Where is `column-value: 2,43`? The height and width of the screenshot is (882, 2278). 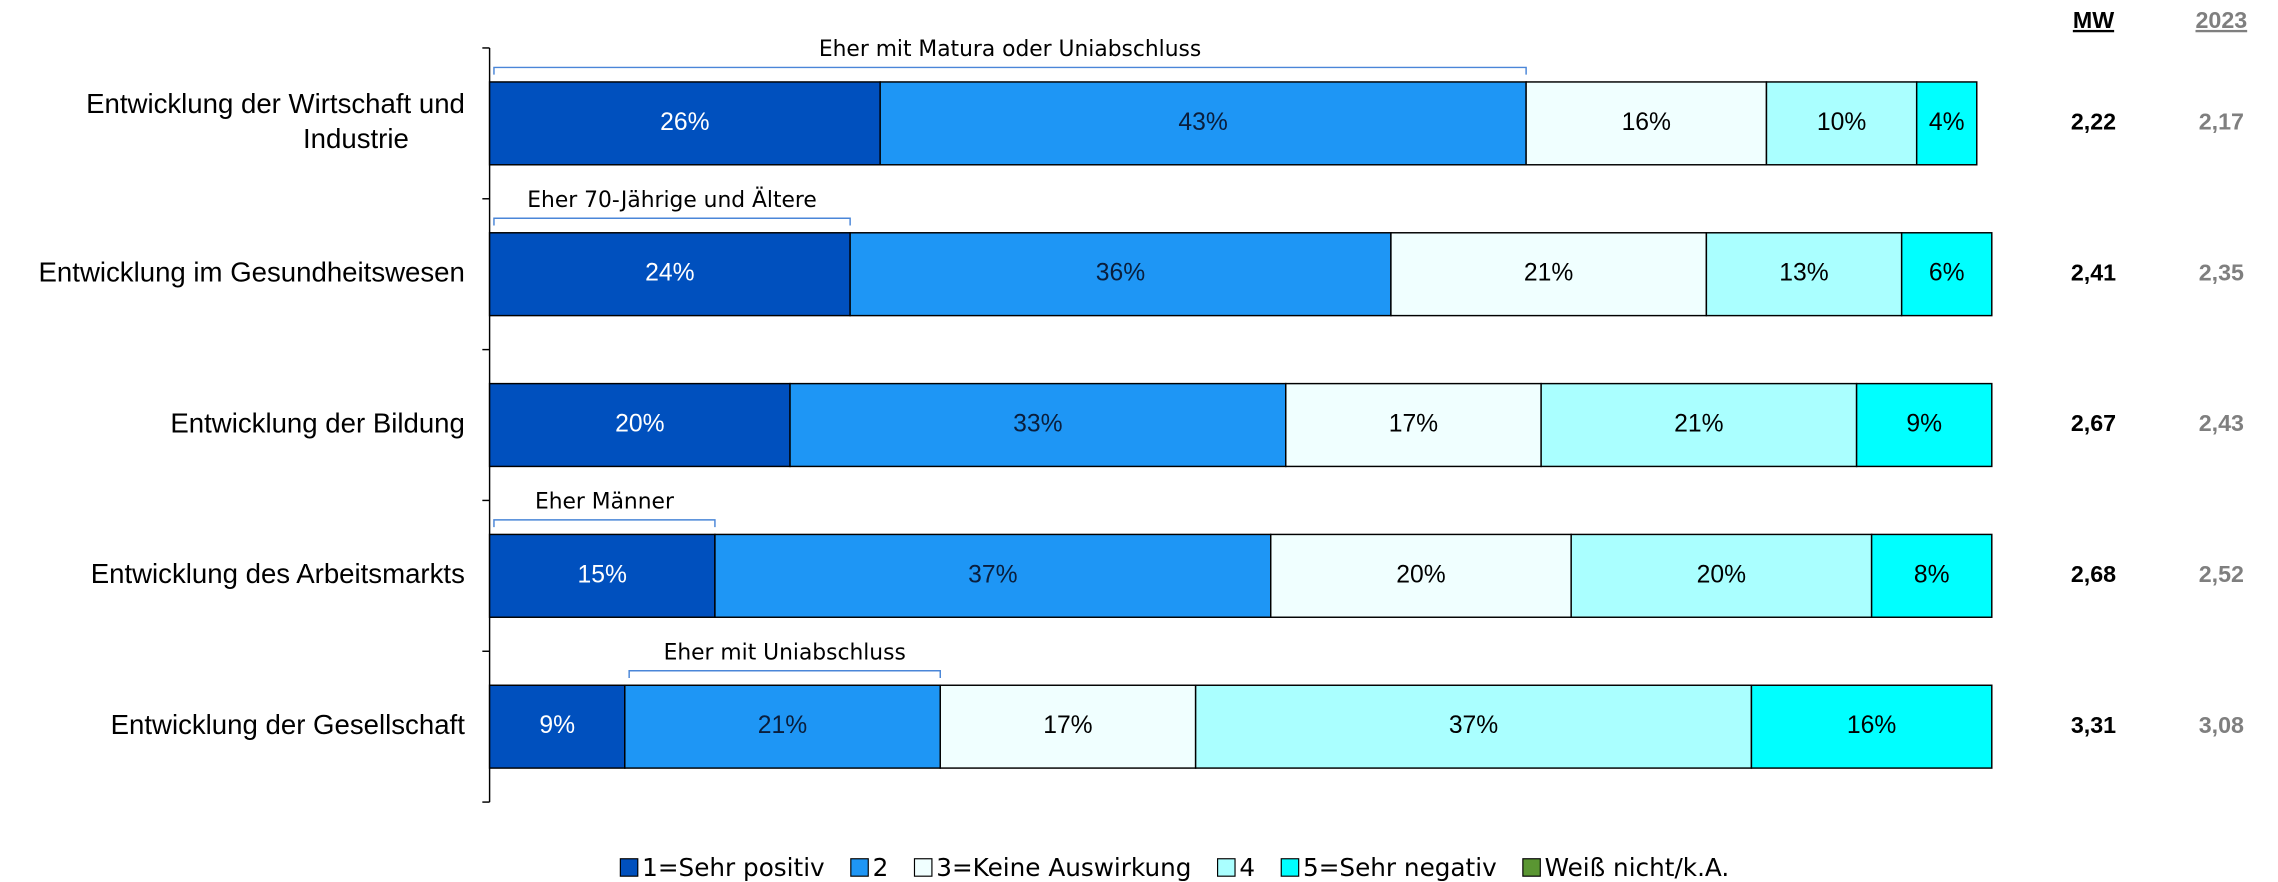
column-value: 2,43 is located at coordinates (2221, 423).